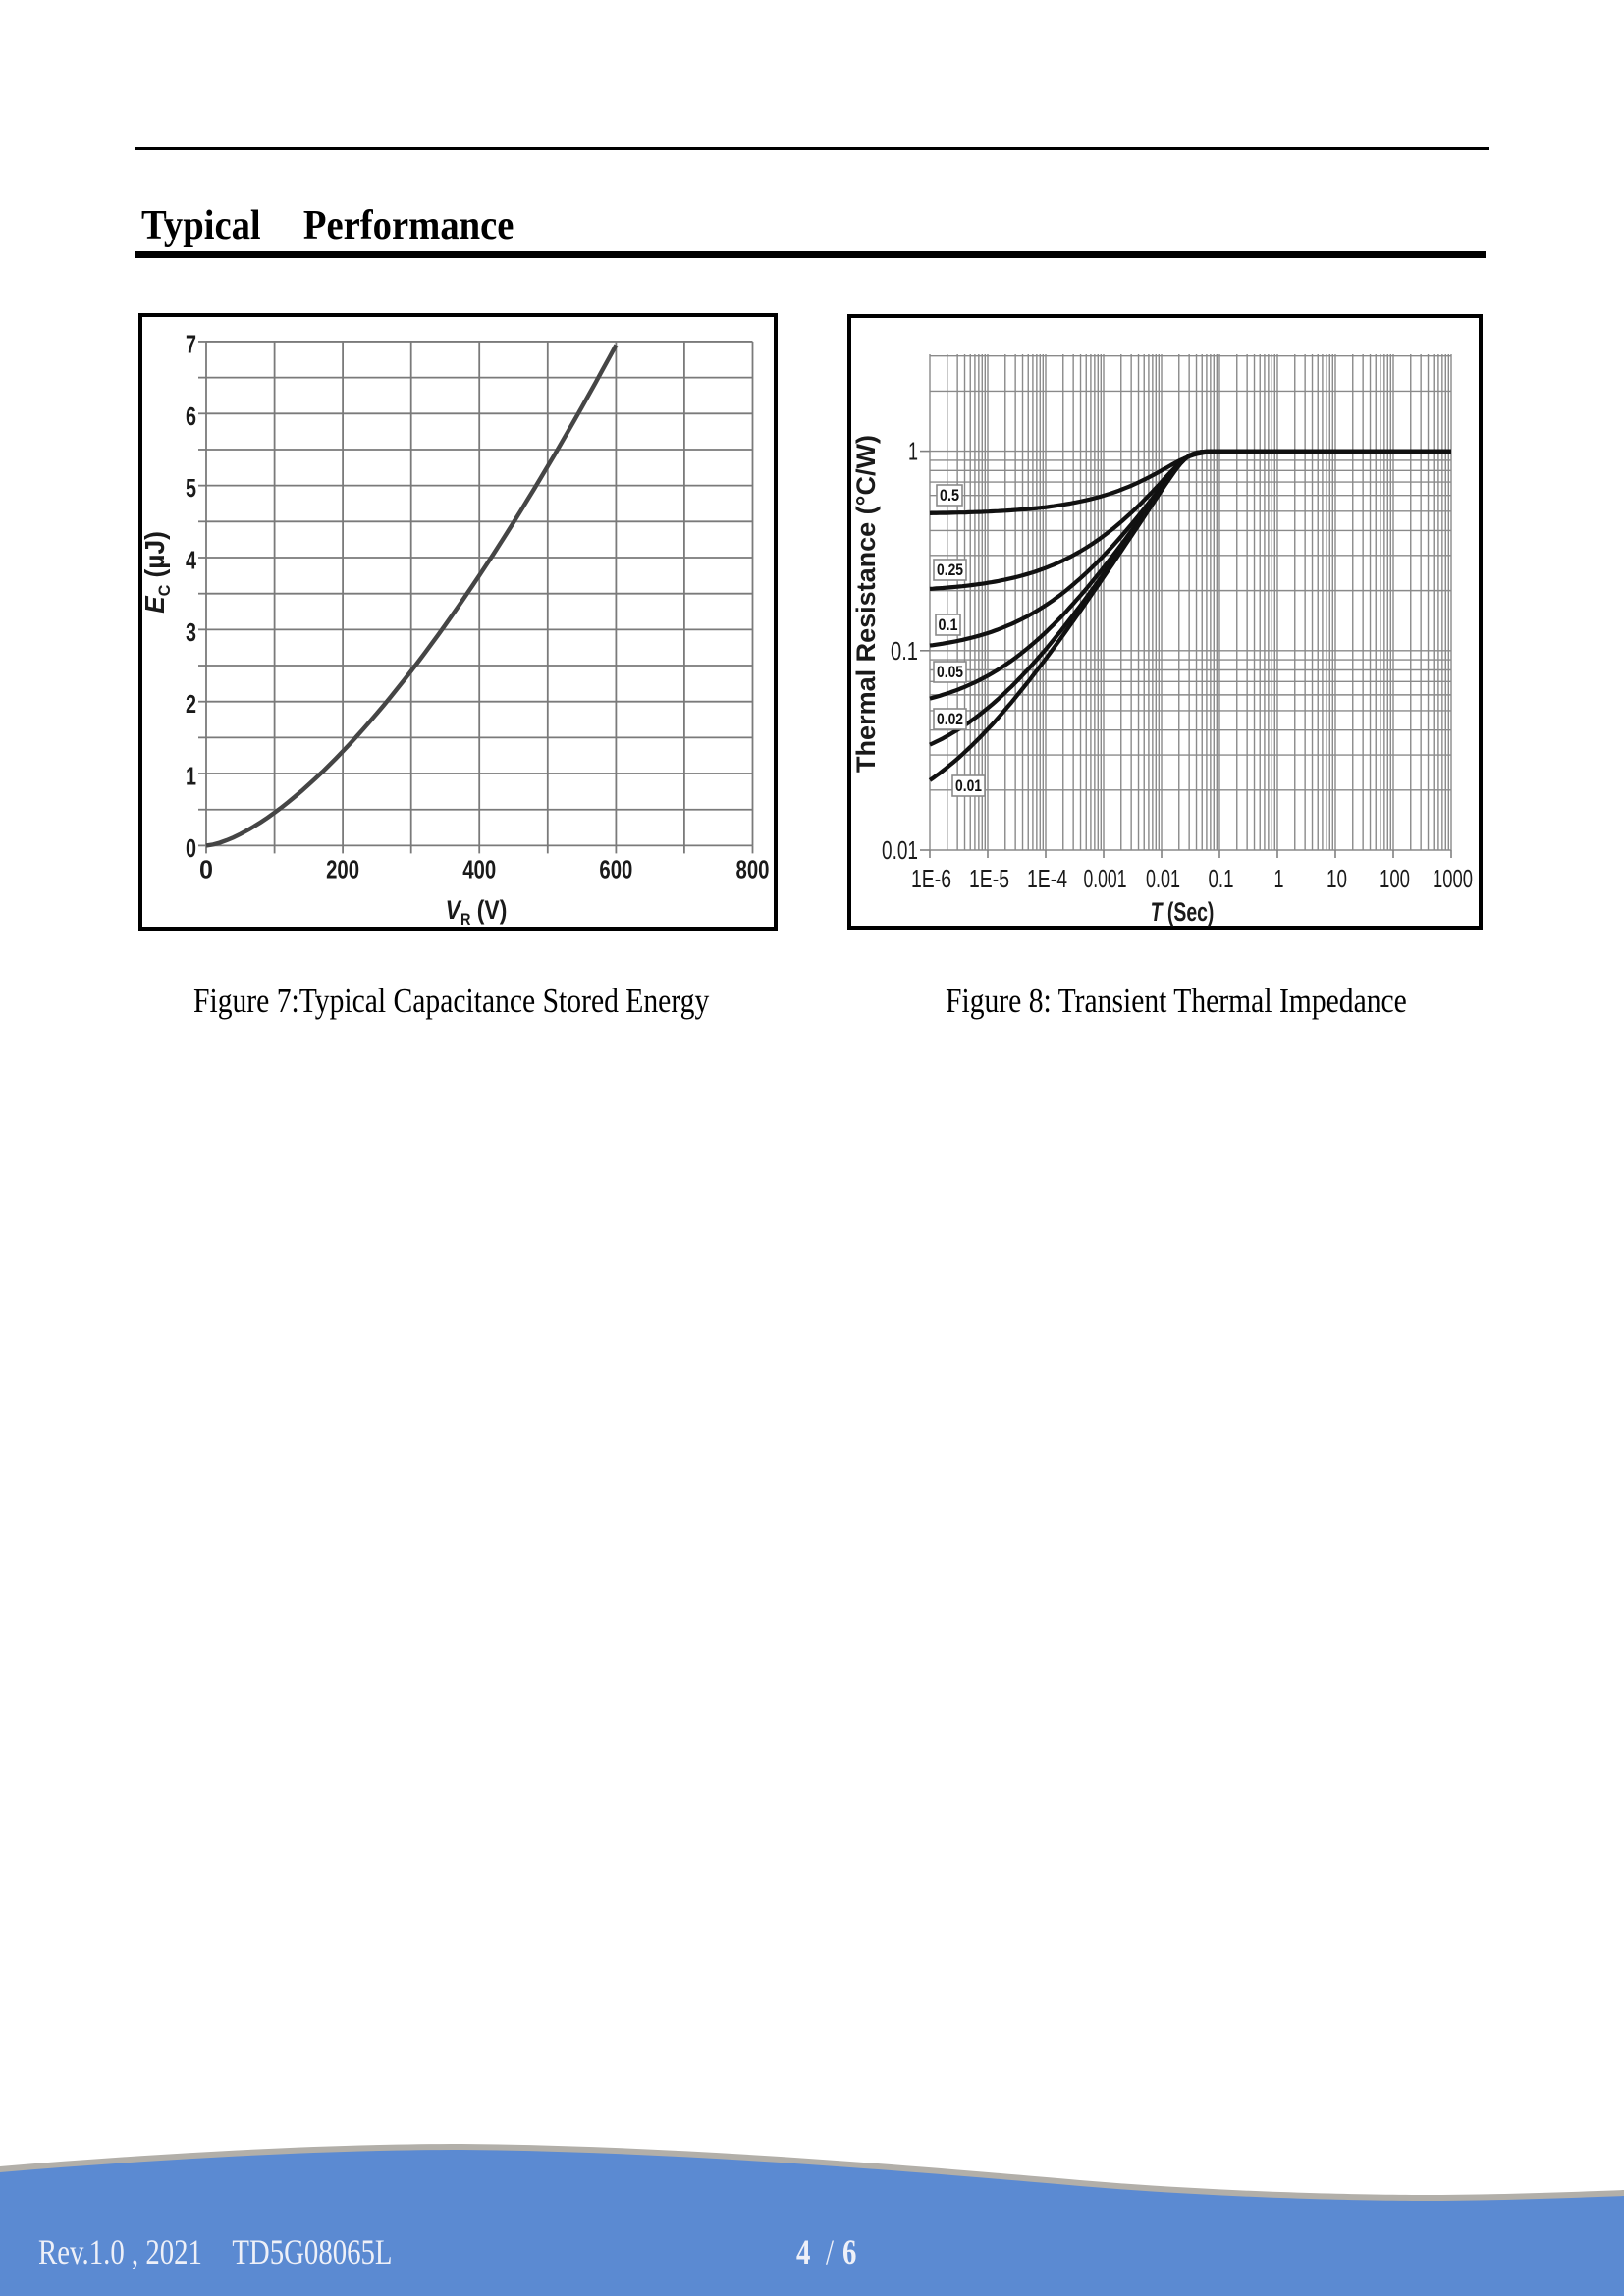 The width and height of the screenshot is (1624, 2296). What do you see at coordinates (1453, 878) in the screenshot?
I see `svg-text: 1000` at bounding box center [1453, 878].